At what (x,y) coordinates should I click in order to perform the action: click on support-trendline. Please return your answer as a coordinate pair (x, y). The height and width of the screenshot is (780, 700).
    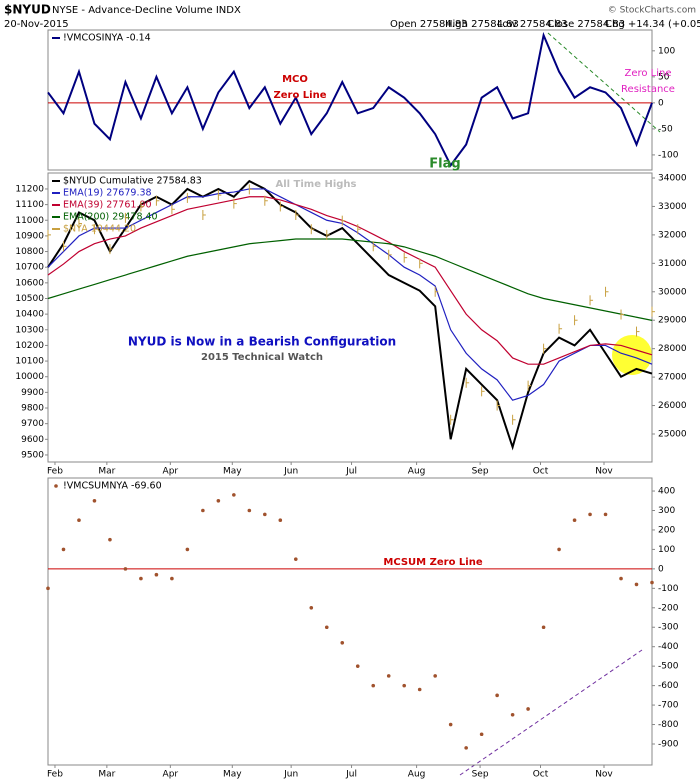
    Looking at the image, I should click on (551, 712).